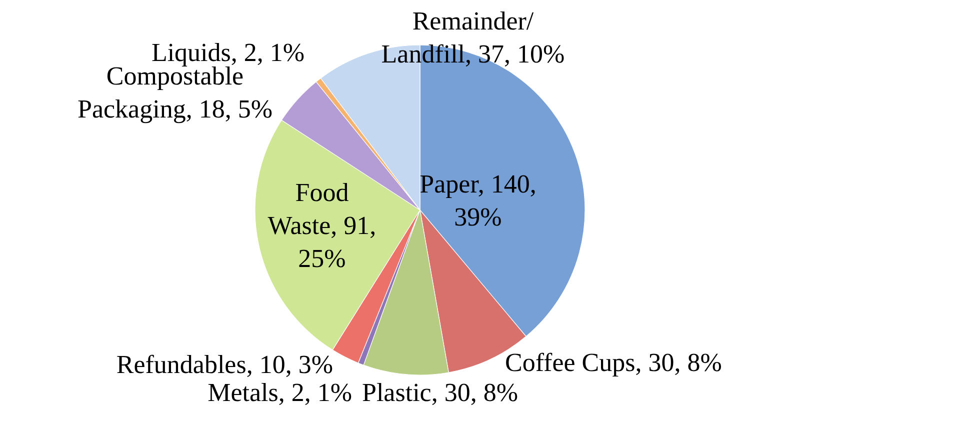 The height and width of the screenshot is (424, 959). I want to click on slice-label: Paper, 140, 39%, so click(478, 200).